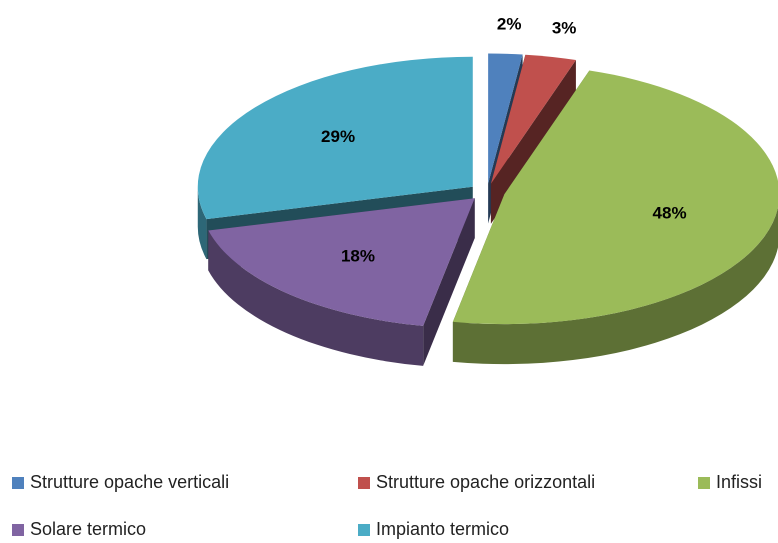  What do you see at coordinates (338, 136) in the screenshot?
I see `data-label: 29%` at bounding box center [338, 136].